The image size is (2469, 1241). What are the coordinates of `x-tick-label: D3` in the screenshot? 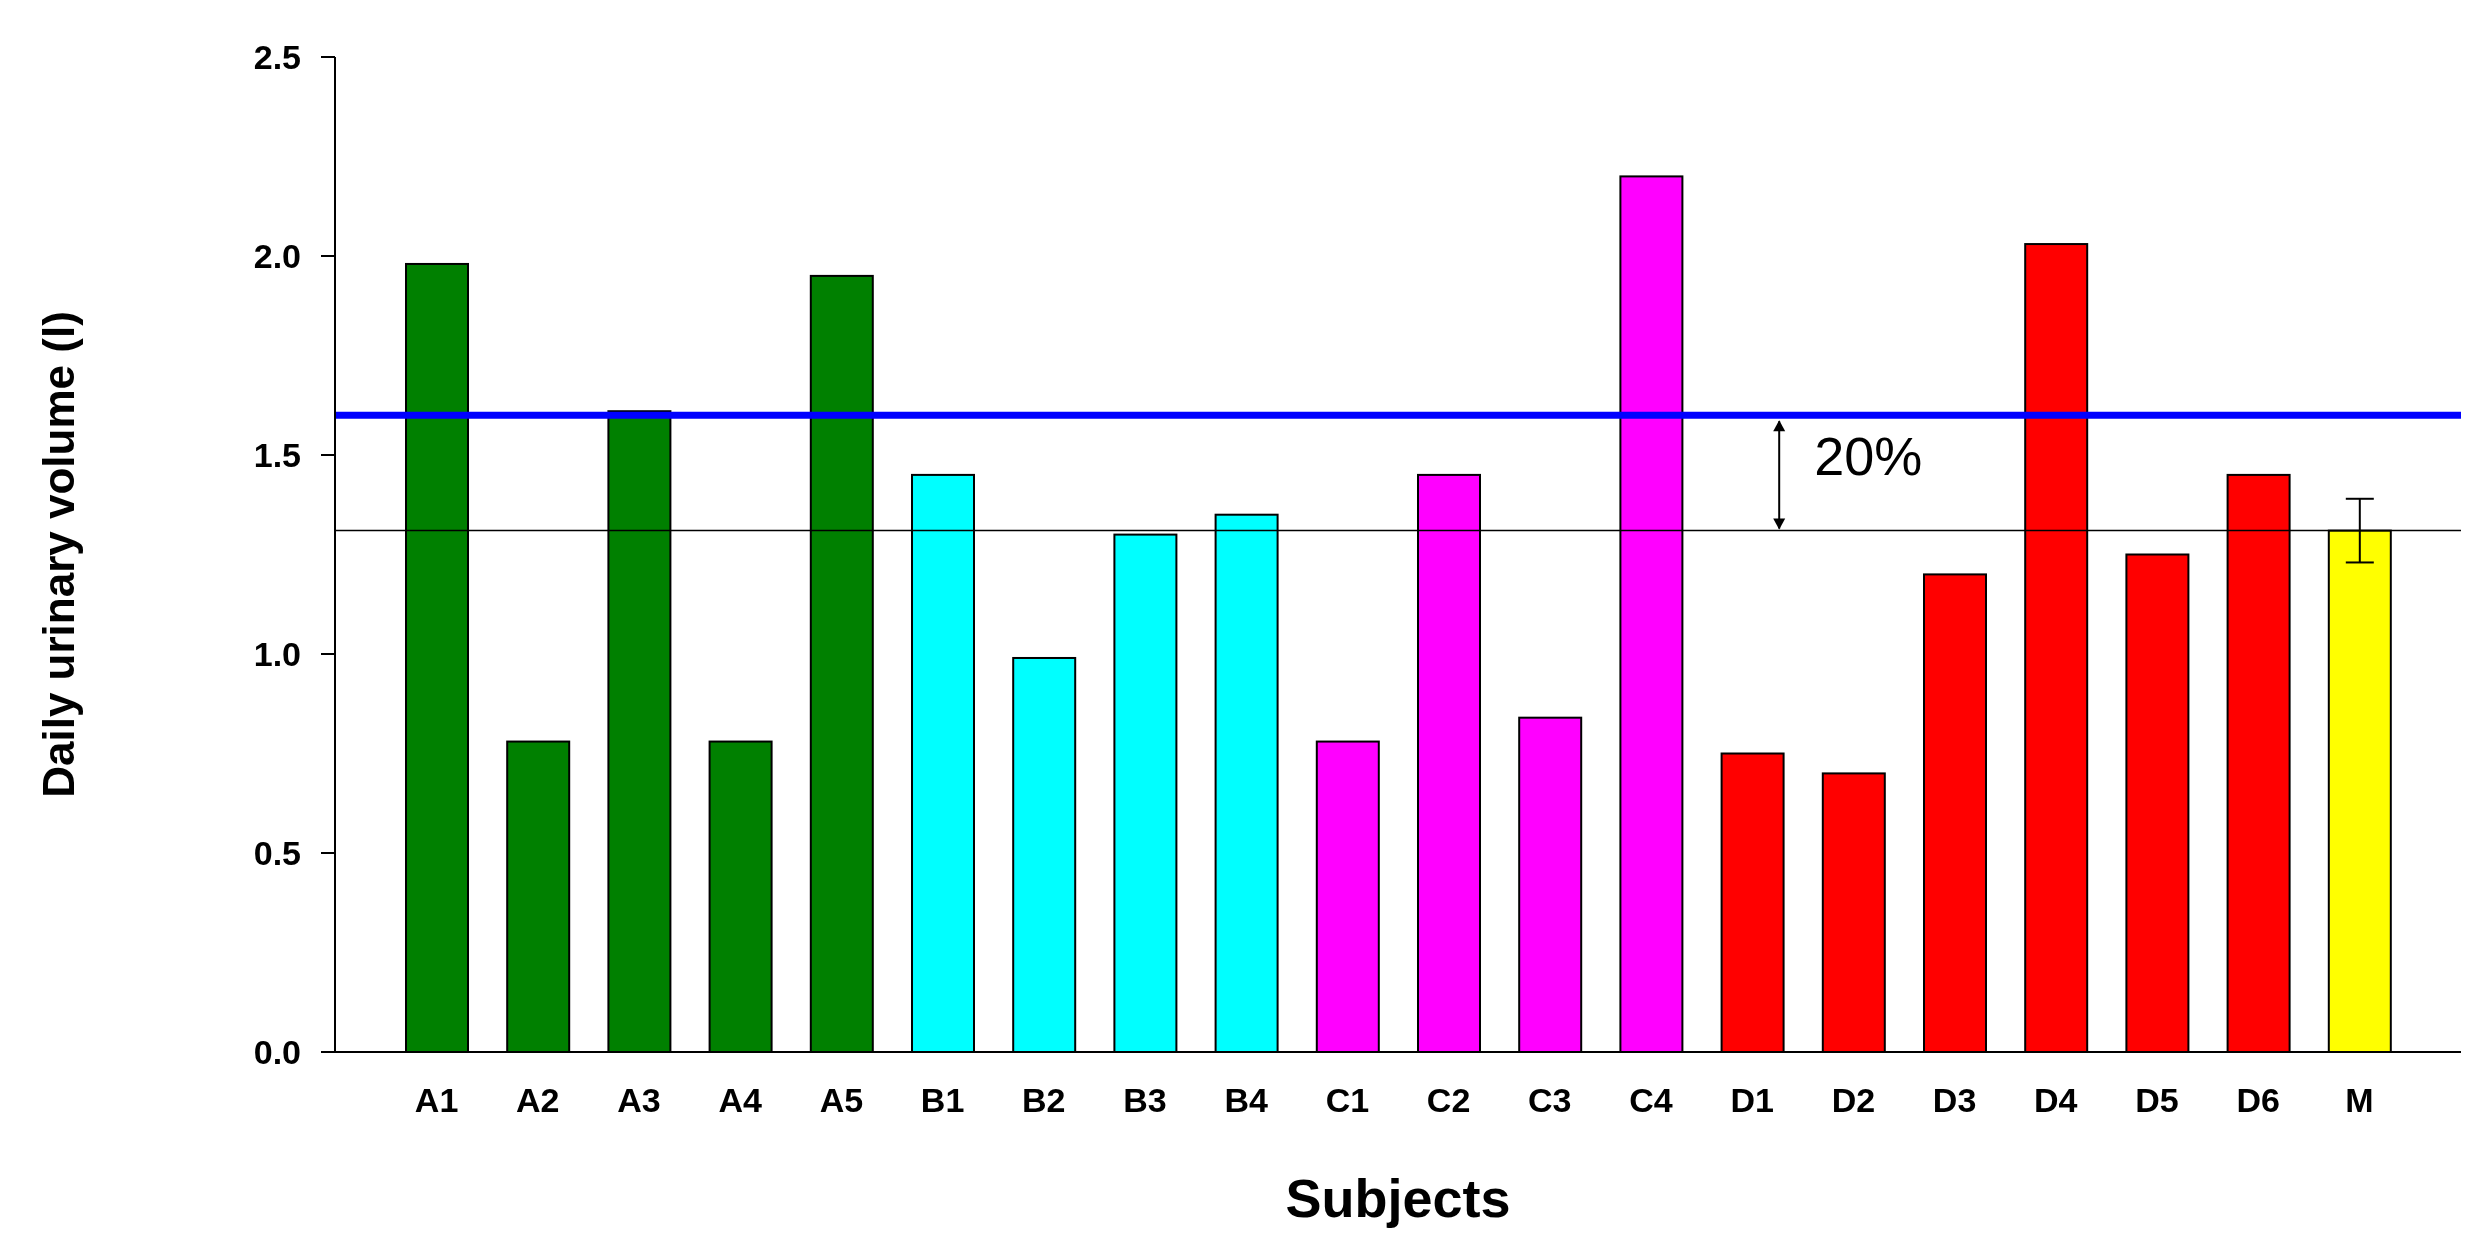 It's located at (1954, 1100).